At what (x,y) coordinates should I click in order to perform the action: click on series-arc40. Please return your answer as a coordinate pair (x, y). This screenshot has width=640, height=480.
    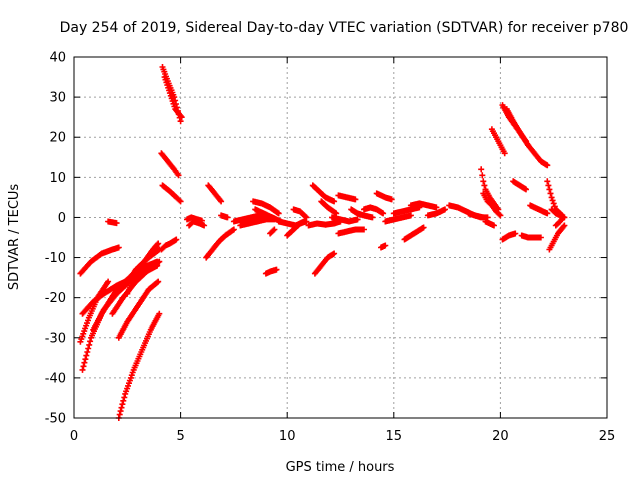
    Looking at the image, I should click on (384, 196).